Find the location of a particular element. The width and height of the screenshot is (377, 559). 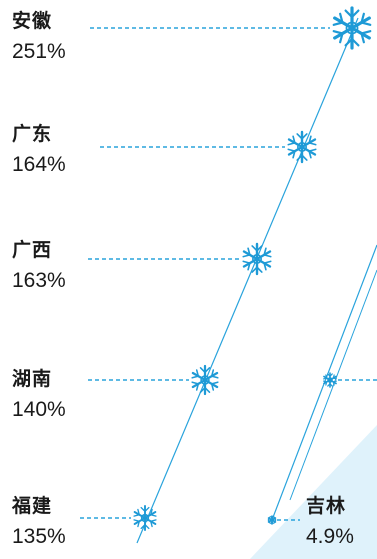

background-accent is located at coordinates (313, 492).